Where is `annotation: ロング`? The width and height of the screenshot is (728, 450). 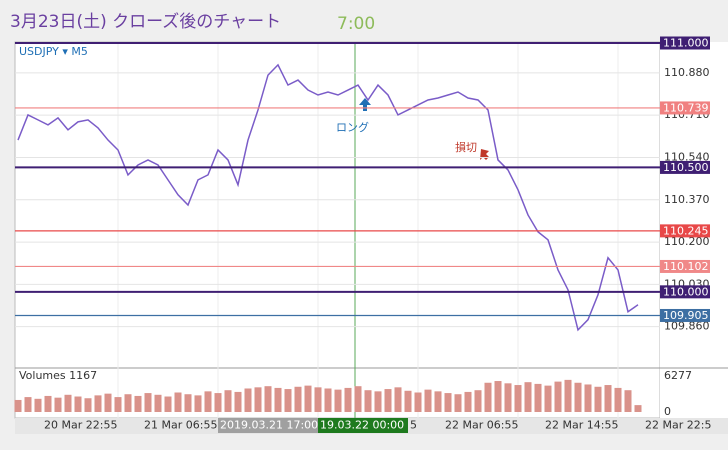
annotation: ロング is located at coordinates (352, 127).